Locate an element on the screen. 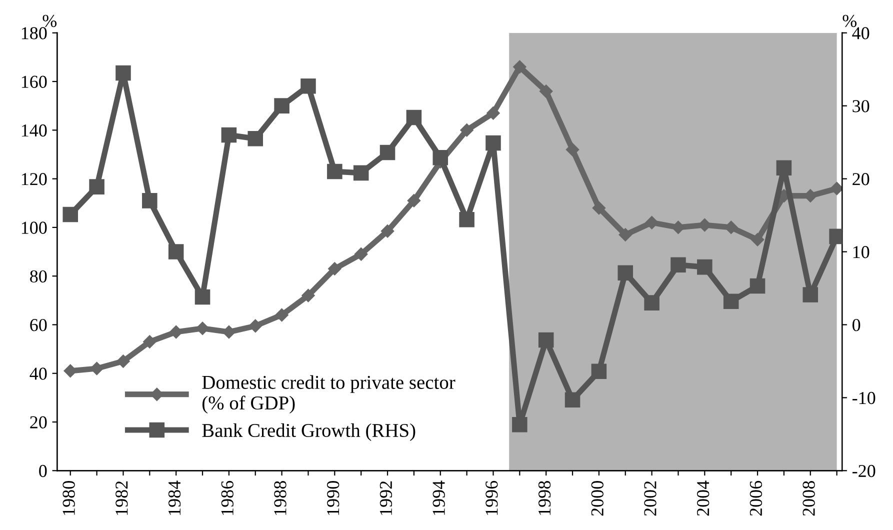  y2-axis-title: % is located at coordinates (849, 21).